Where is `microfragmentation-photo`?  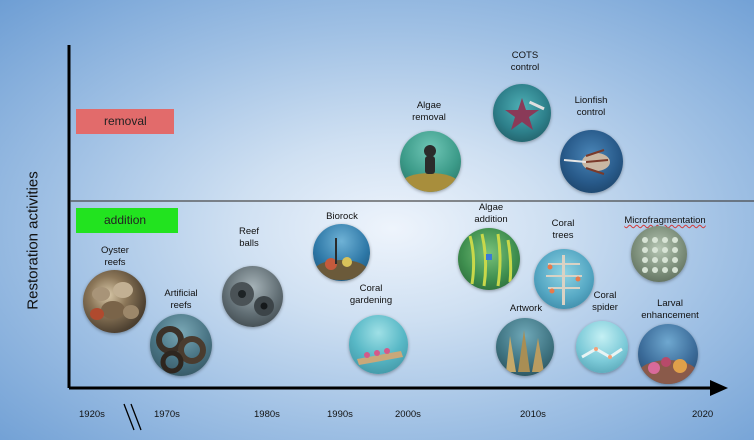
microfragmentation-photo is located at coordinates (659, 254).